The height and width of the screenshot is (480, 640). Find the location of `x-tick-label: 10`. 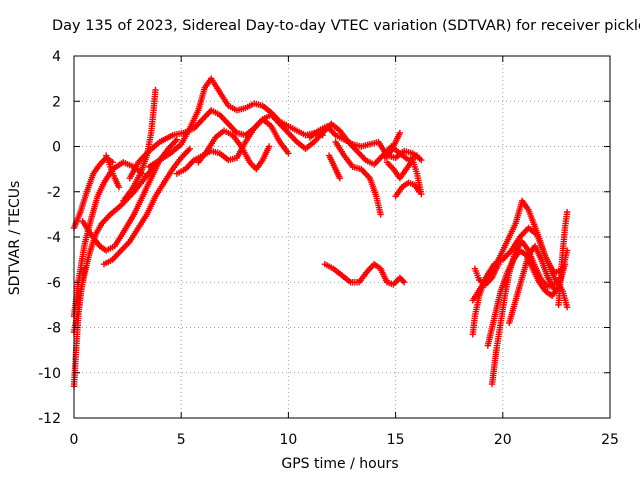

x-tick-label: 10 is located at coordinates (288, 440).